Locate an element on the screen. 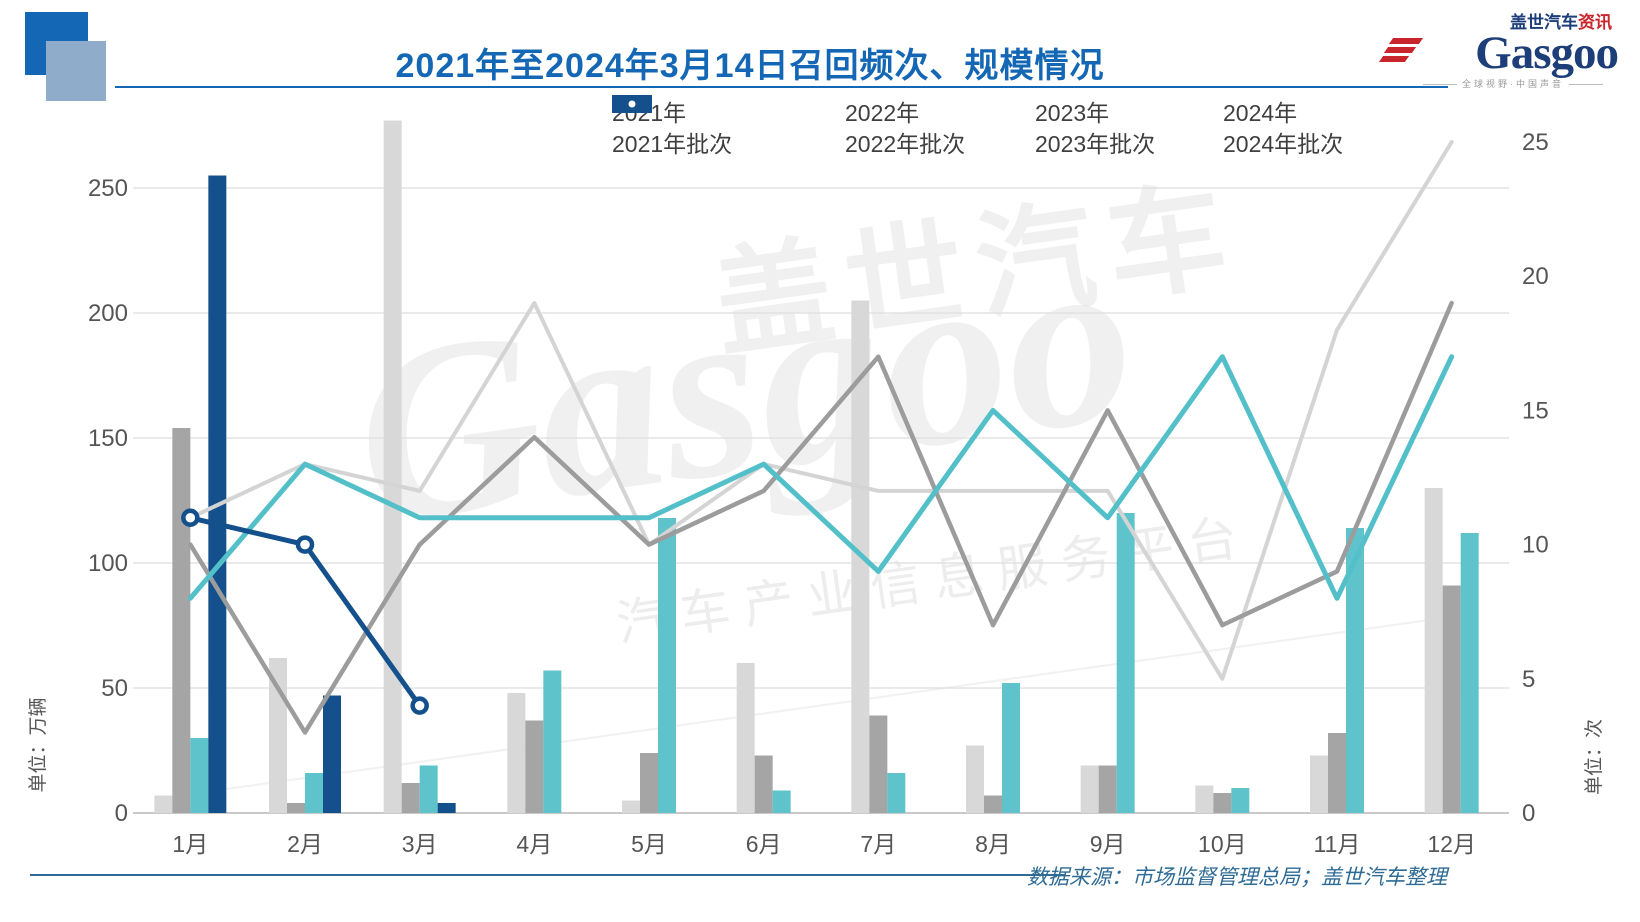 This screenshot has height=922, width=1640. bar-2022年-3月 is located at coordinates (410, 798).